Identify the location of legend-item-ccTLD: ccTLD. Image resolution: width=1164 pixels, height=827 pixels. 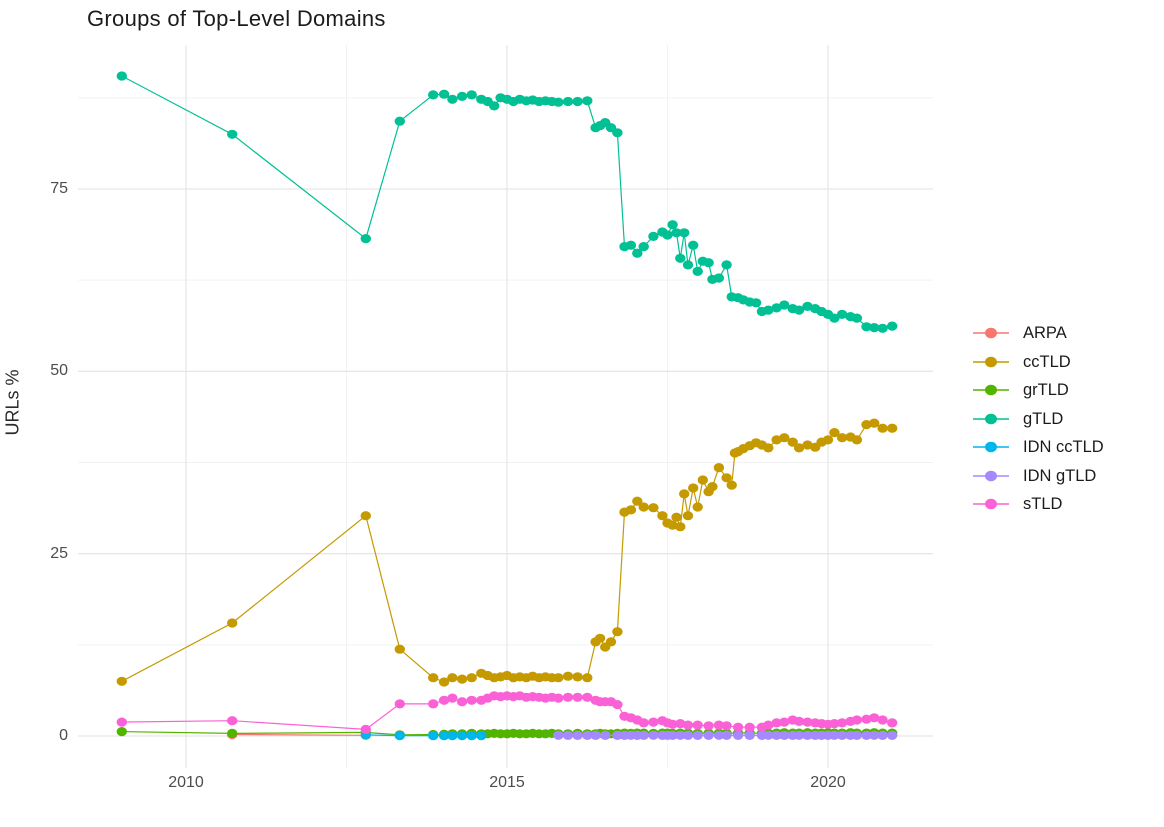
(1021, 362).